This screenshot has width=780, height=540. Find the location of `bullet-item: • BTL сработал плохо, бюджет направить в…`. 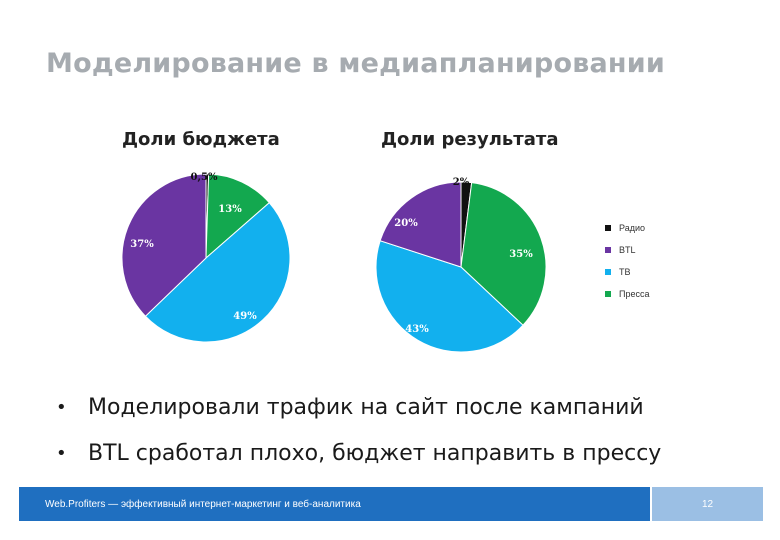

bullet-item: • BTL сработал плохо, бюджет направить в… is located at coordinates (358, 453).